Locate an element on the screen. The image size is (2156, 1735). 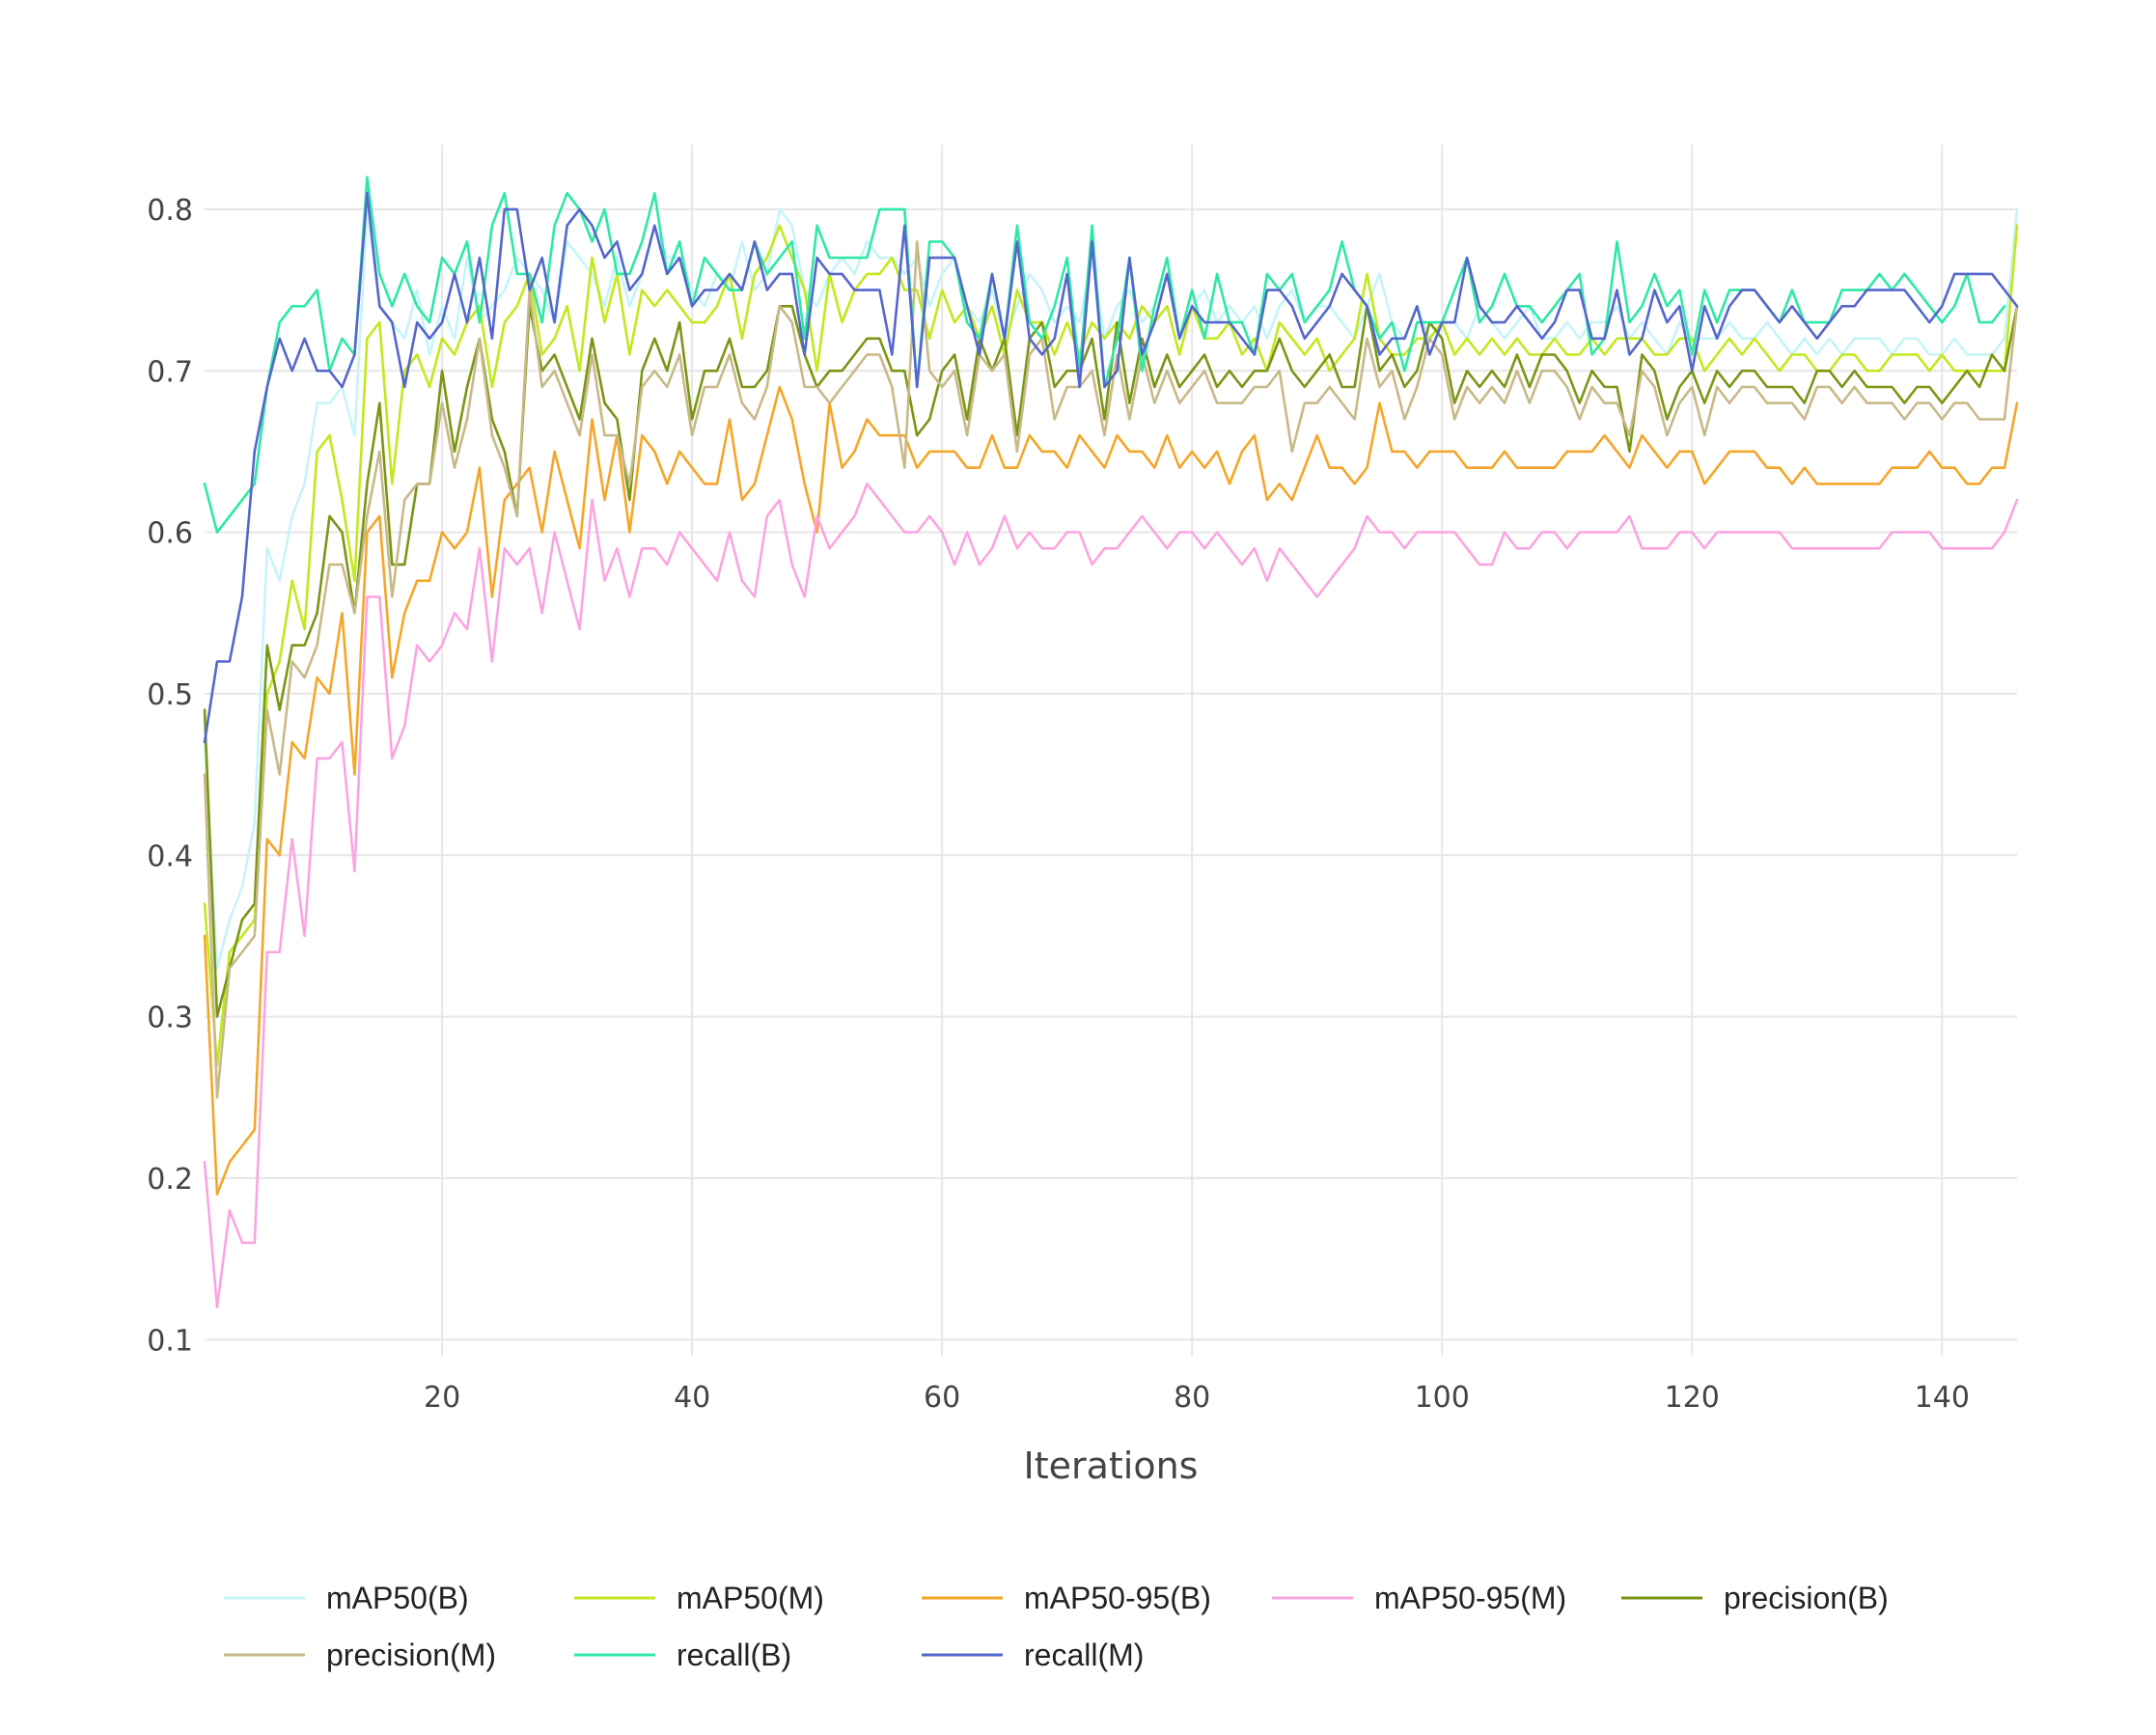
y-tick-label: 0.2 is located at coordinates (170, 1180).